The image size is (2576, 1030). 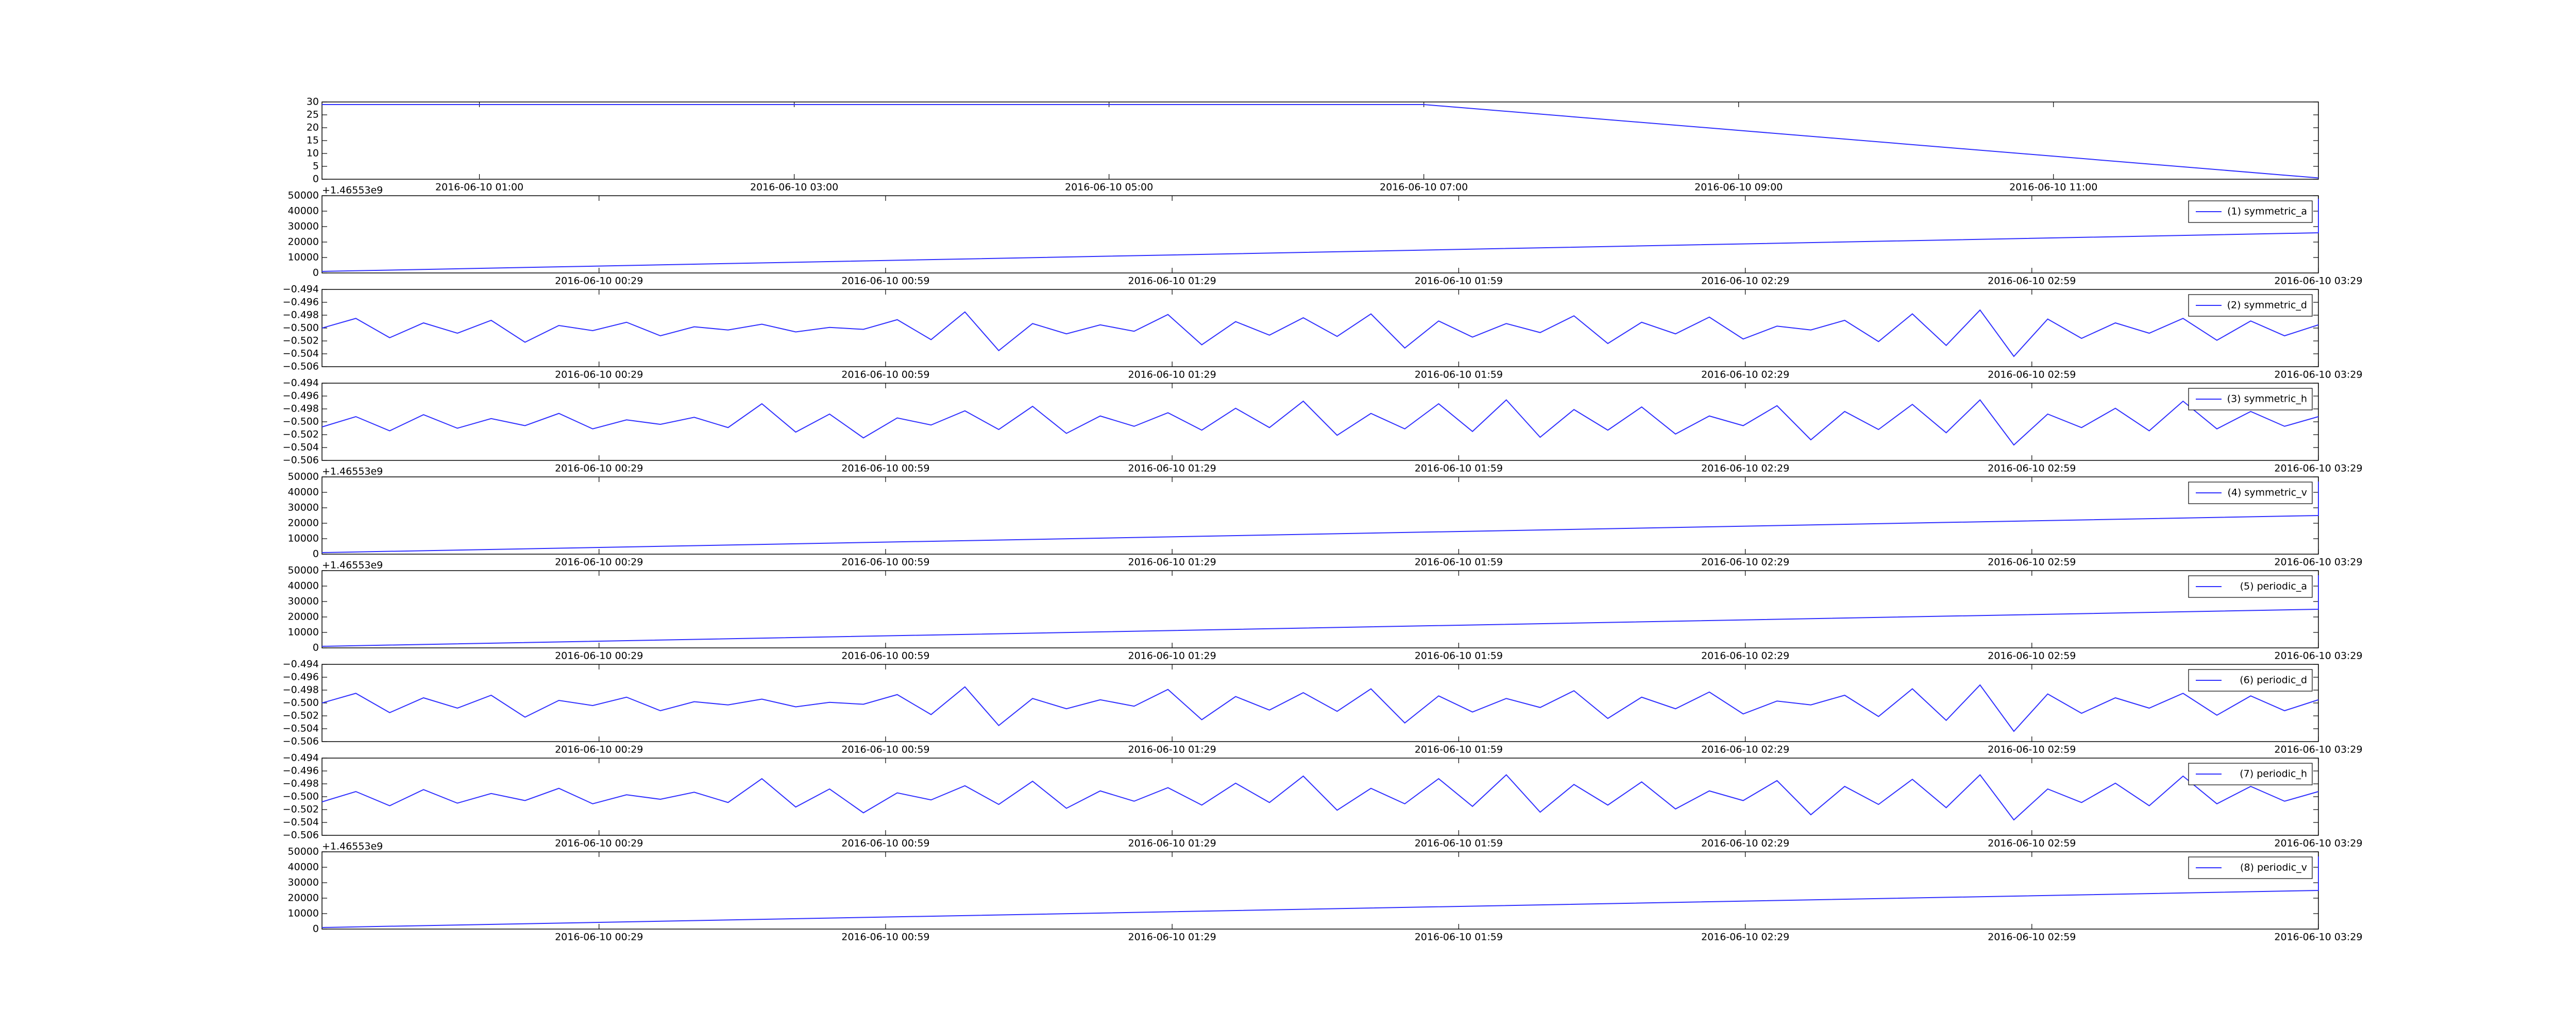 I want to click on x-tick-label: 2016-06-10 05:00, so click(x=1109, y=188).